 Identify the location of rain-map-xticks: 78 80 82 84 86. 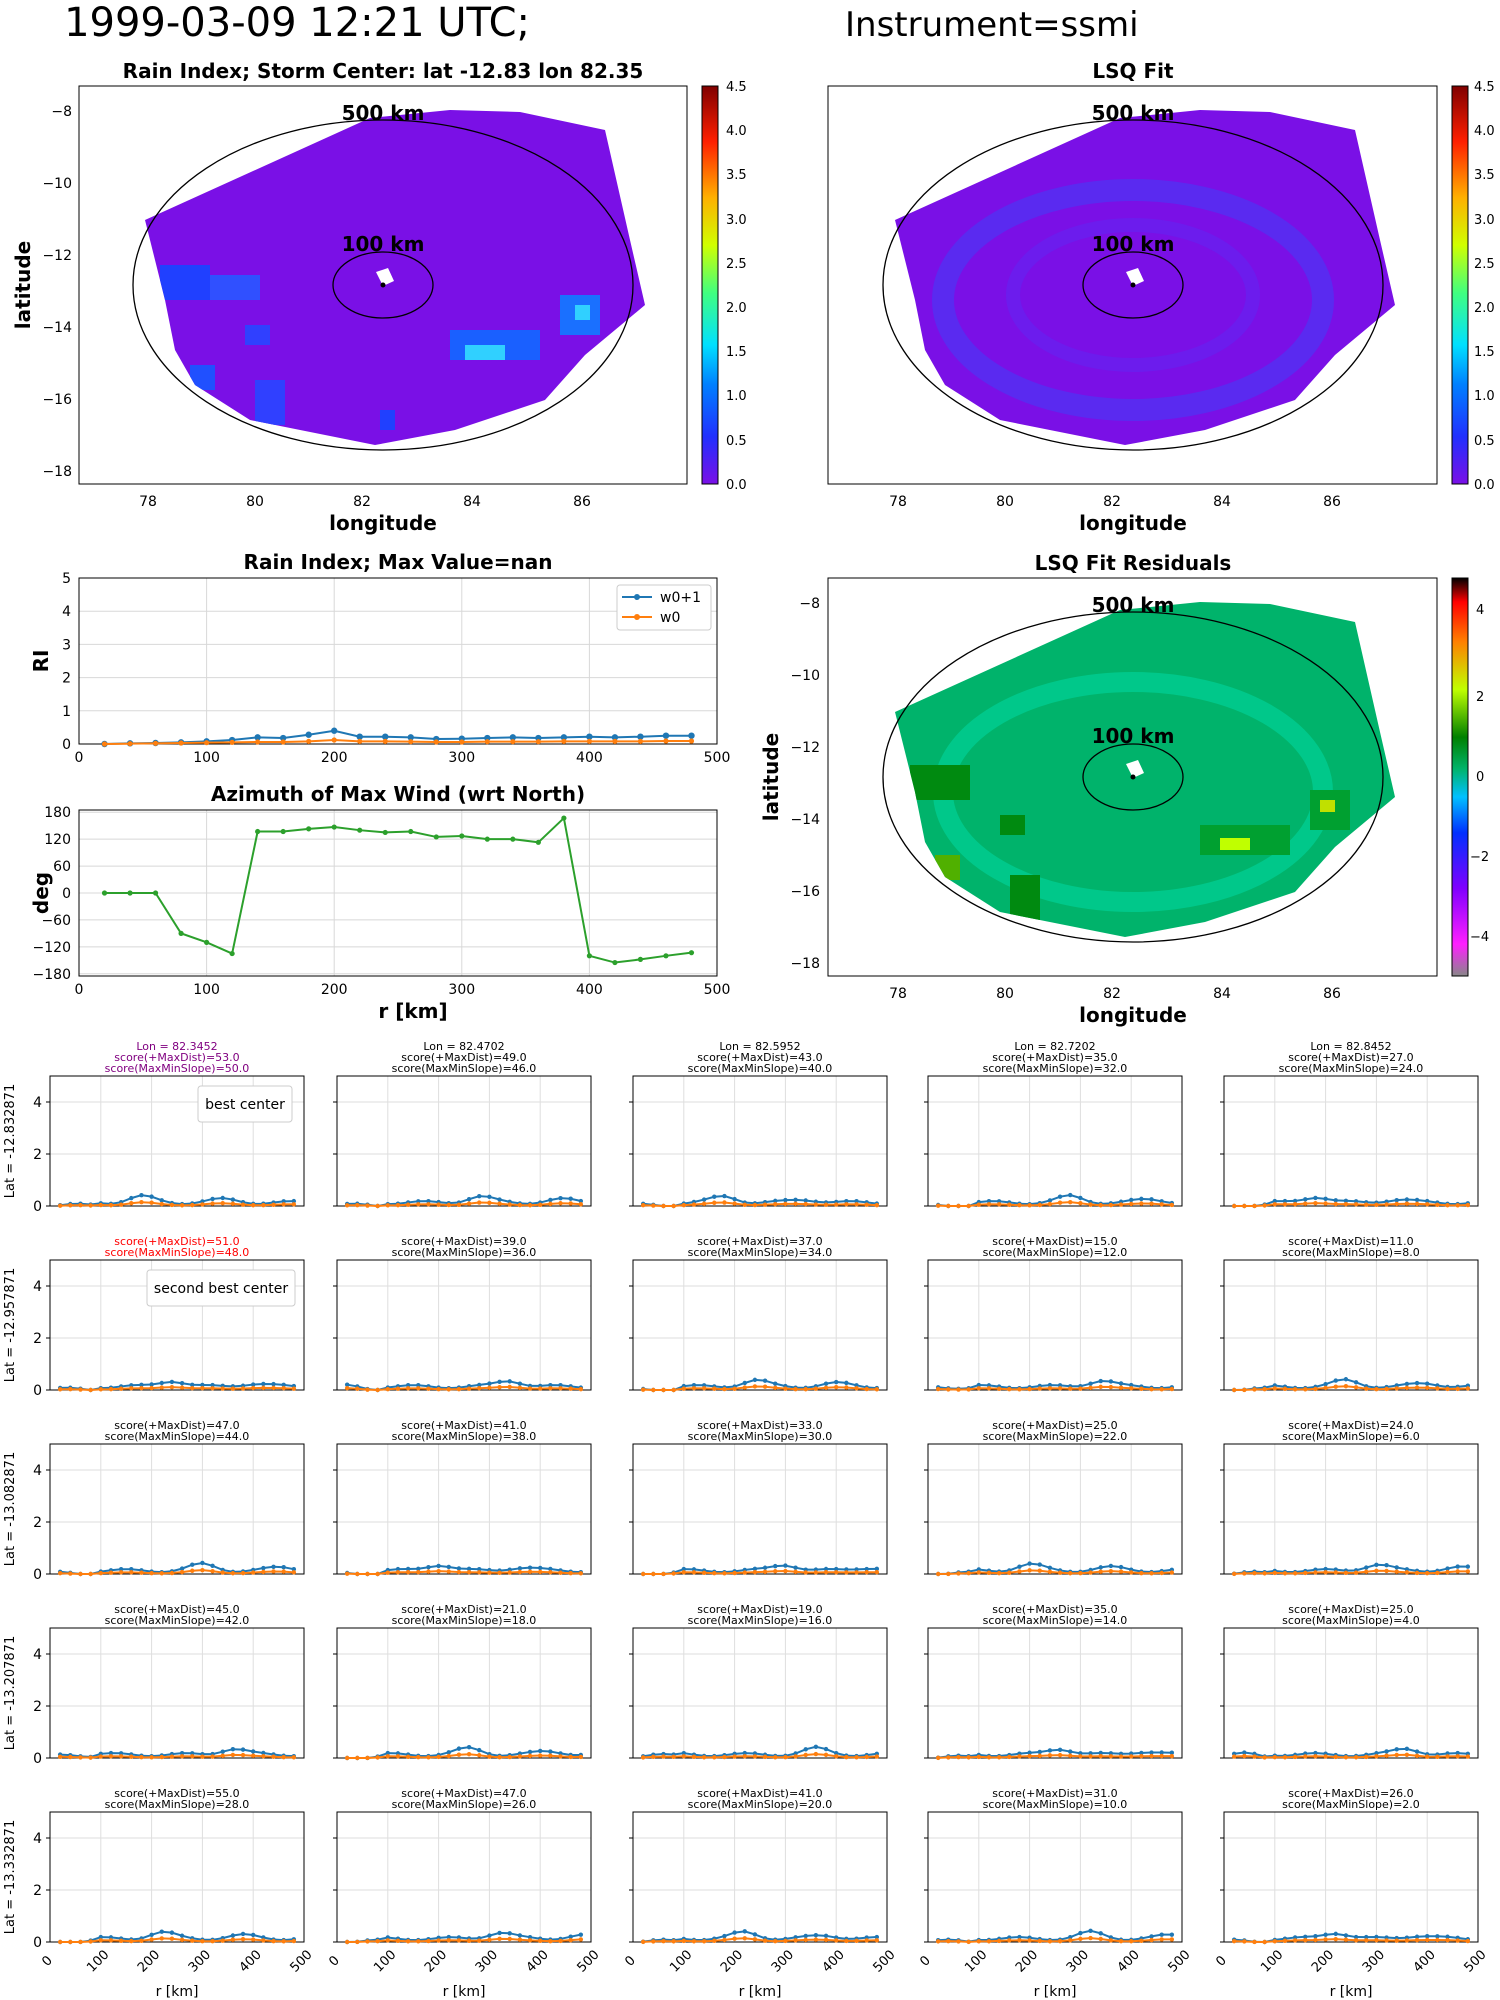
(365, 502).